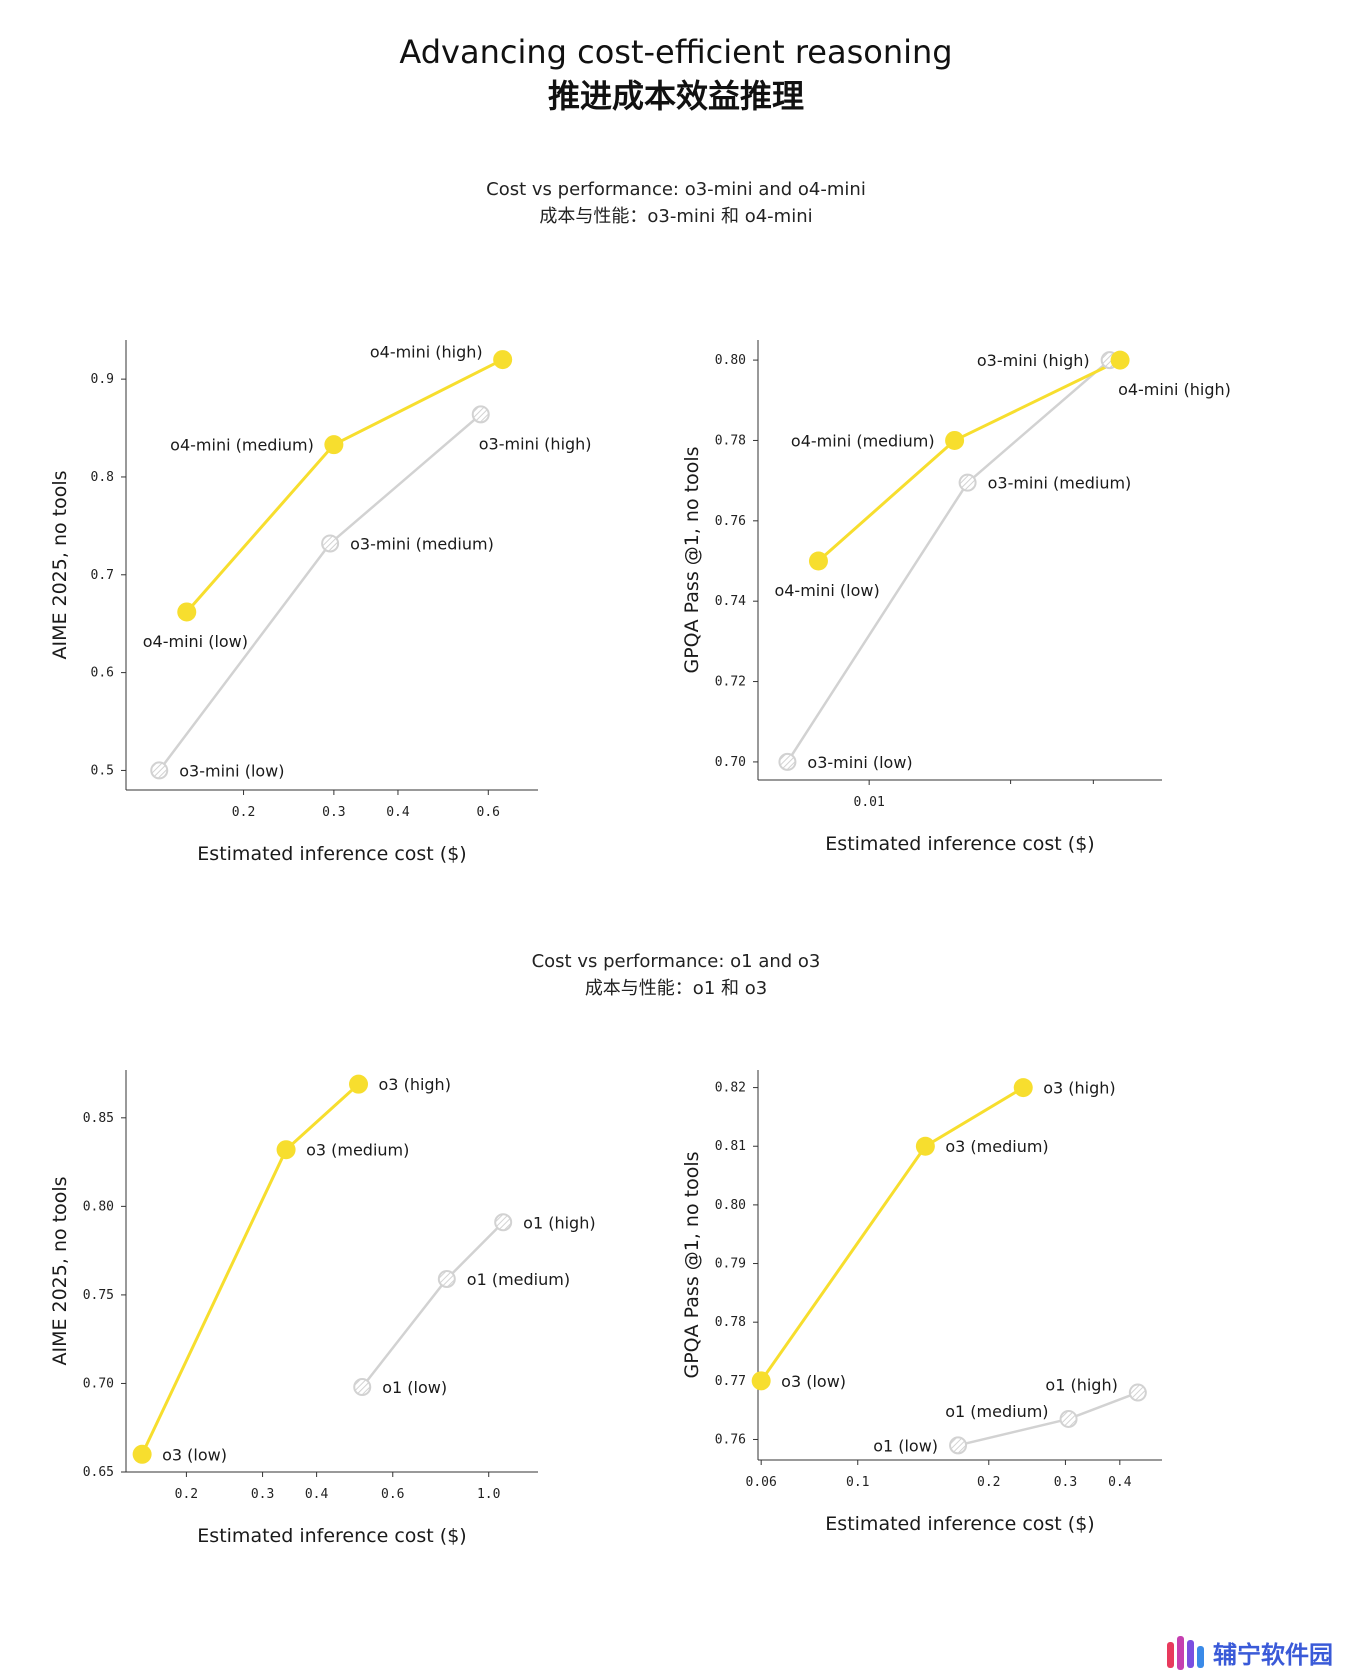 This screenshot has height=1680, width=1352. What do you see at coordinates (730, 1146) in the screenshot?
I see `y-tick-label: 0.81` at bounding box center [730, 1146].